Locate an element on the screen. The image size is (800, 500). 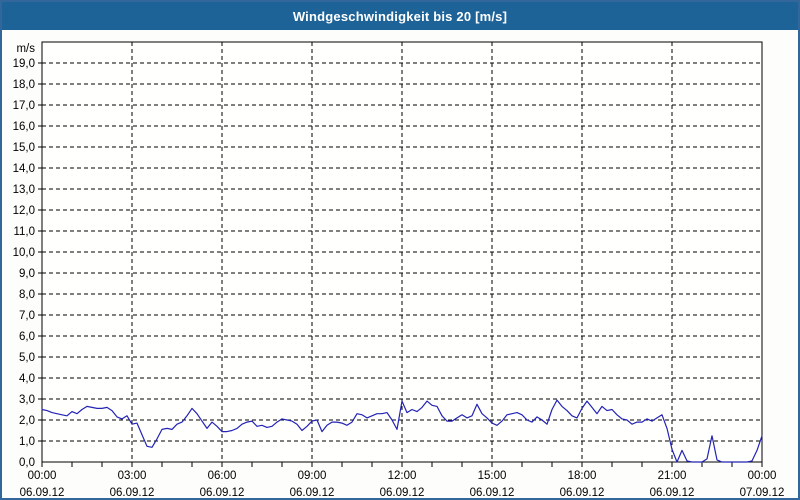
title-bar: Windgeschwindigkeit bis 20 [m/s] is located at coordinates (400, 16).